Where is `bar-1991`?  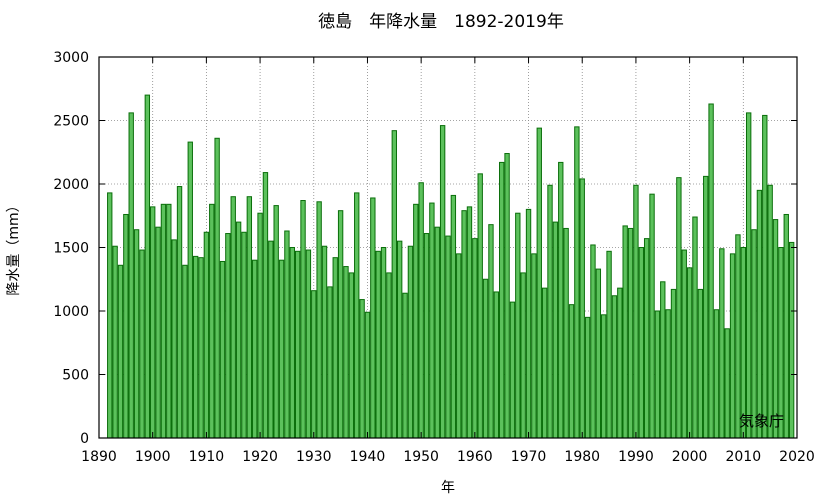 bar-1991 is located at coordinates (641, 343).